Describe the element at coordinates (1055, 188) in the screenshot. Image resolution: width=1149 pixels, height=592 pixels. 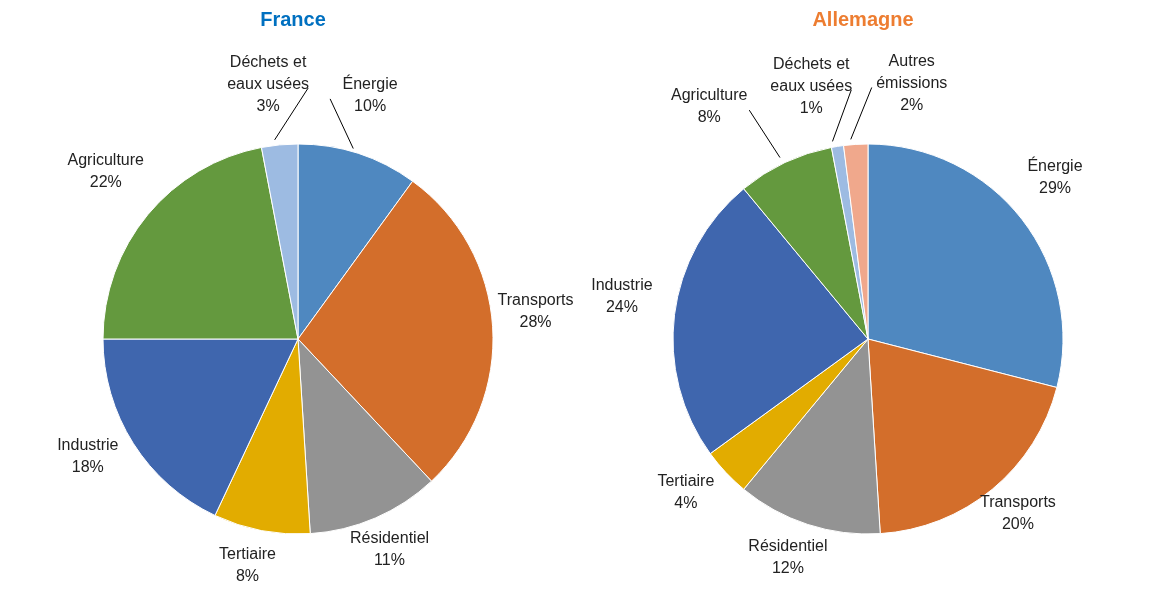
I see `data-label: 29%` at that location.